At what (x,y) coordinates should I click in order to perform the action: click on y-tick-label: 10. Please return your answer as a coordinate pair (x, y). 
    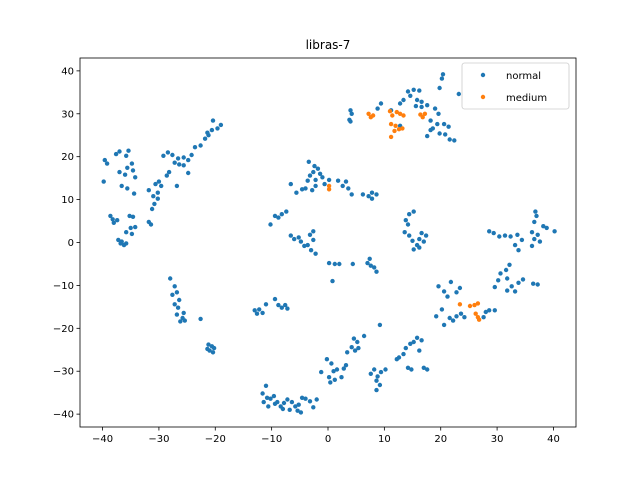
    Looking at the image, I should click on (67, 200).